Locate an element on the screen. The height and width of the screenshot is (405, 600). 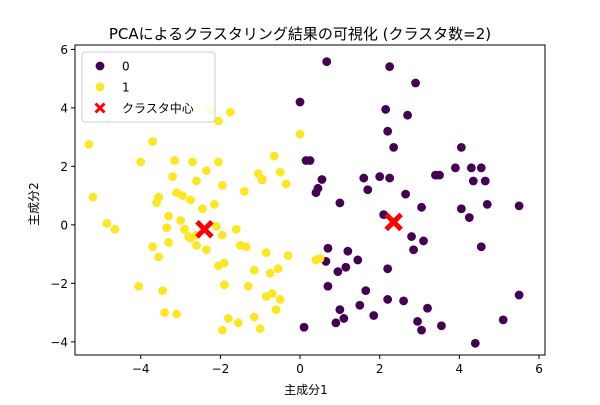
legend: 0 1 クラスタ中心 is located at coordinates (148, 87).